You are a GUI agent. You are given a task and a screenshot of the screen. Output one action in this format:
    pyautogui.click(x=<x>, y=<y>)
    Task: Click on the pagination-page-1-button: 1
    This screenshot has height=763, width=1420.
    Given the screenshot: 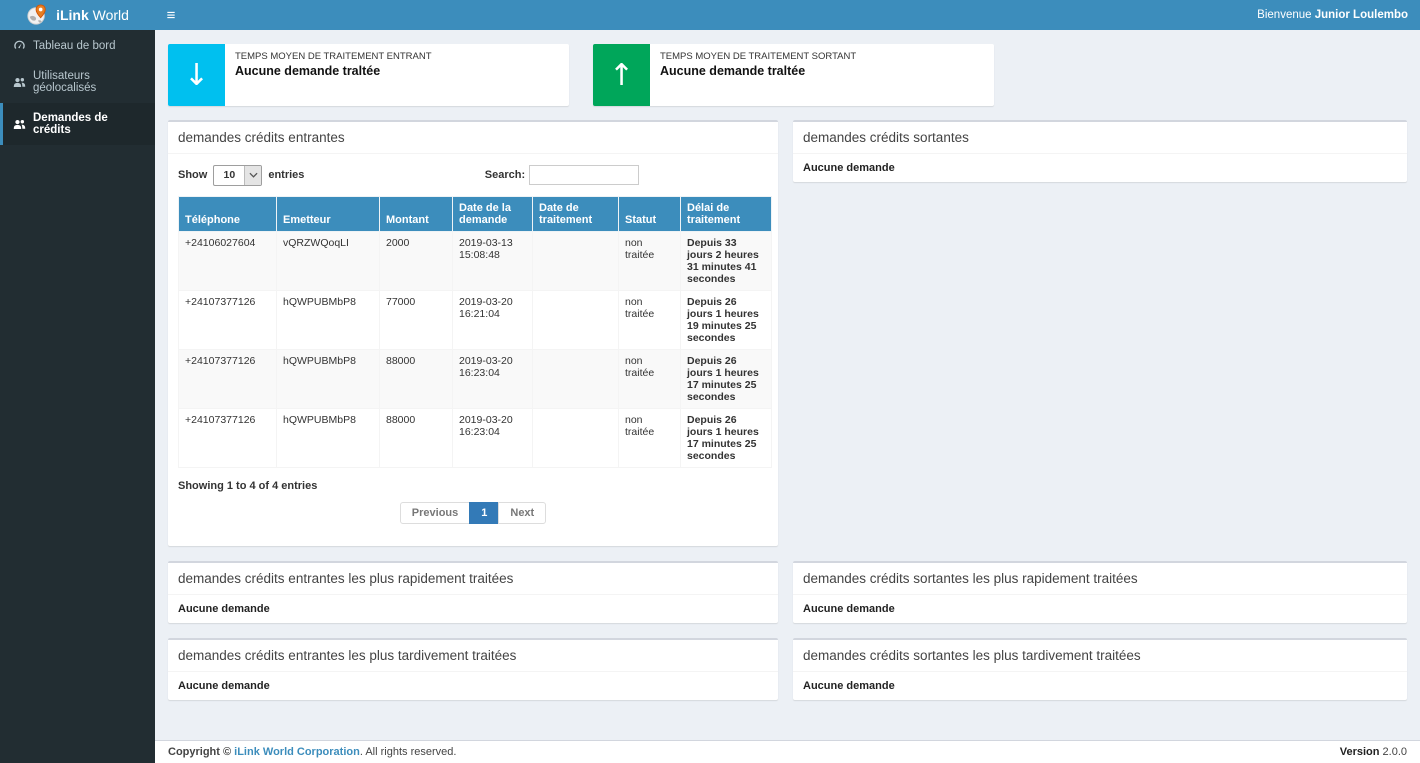 What is the action you would take?
    pyautogui.click(x=484, y=513)
    